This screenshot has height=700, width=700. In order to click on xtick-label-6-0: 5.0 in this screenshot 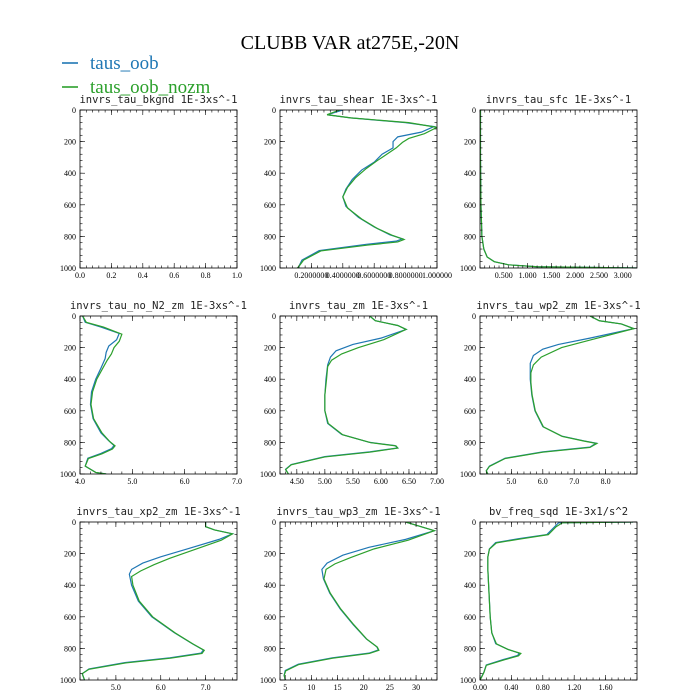, I will do `click(116, 687)`.